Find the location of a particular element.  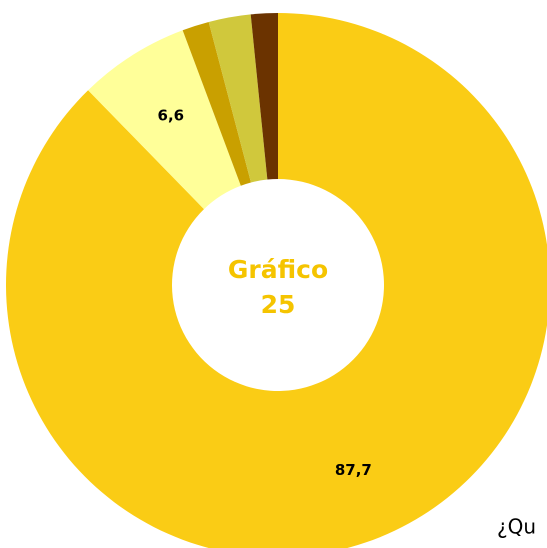

footer-text: ¿Qu is located at coordinates (516, 527).